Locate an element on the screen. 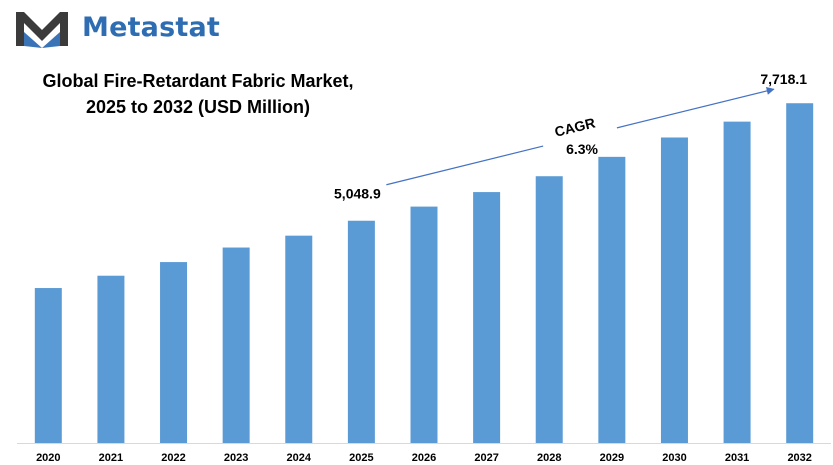 Image resolution: width=833 pixels, height=465 pixels. metastat-m-logo-icon is located at coordinates (42, 30).